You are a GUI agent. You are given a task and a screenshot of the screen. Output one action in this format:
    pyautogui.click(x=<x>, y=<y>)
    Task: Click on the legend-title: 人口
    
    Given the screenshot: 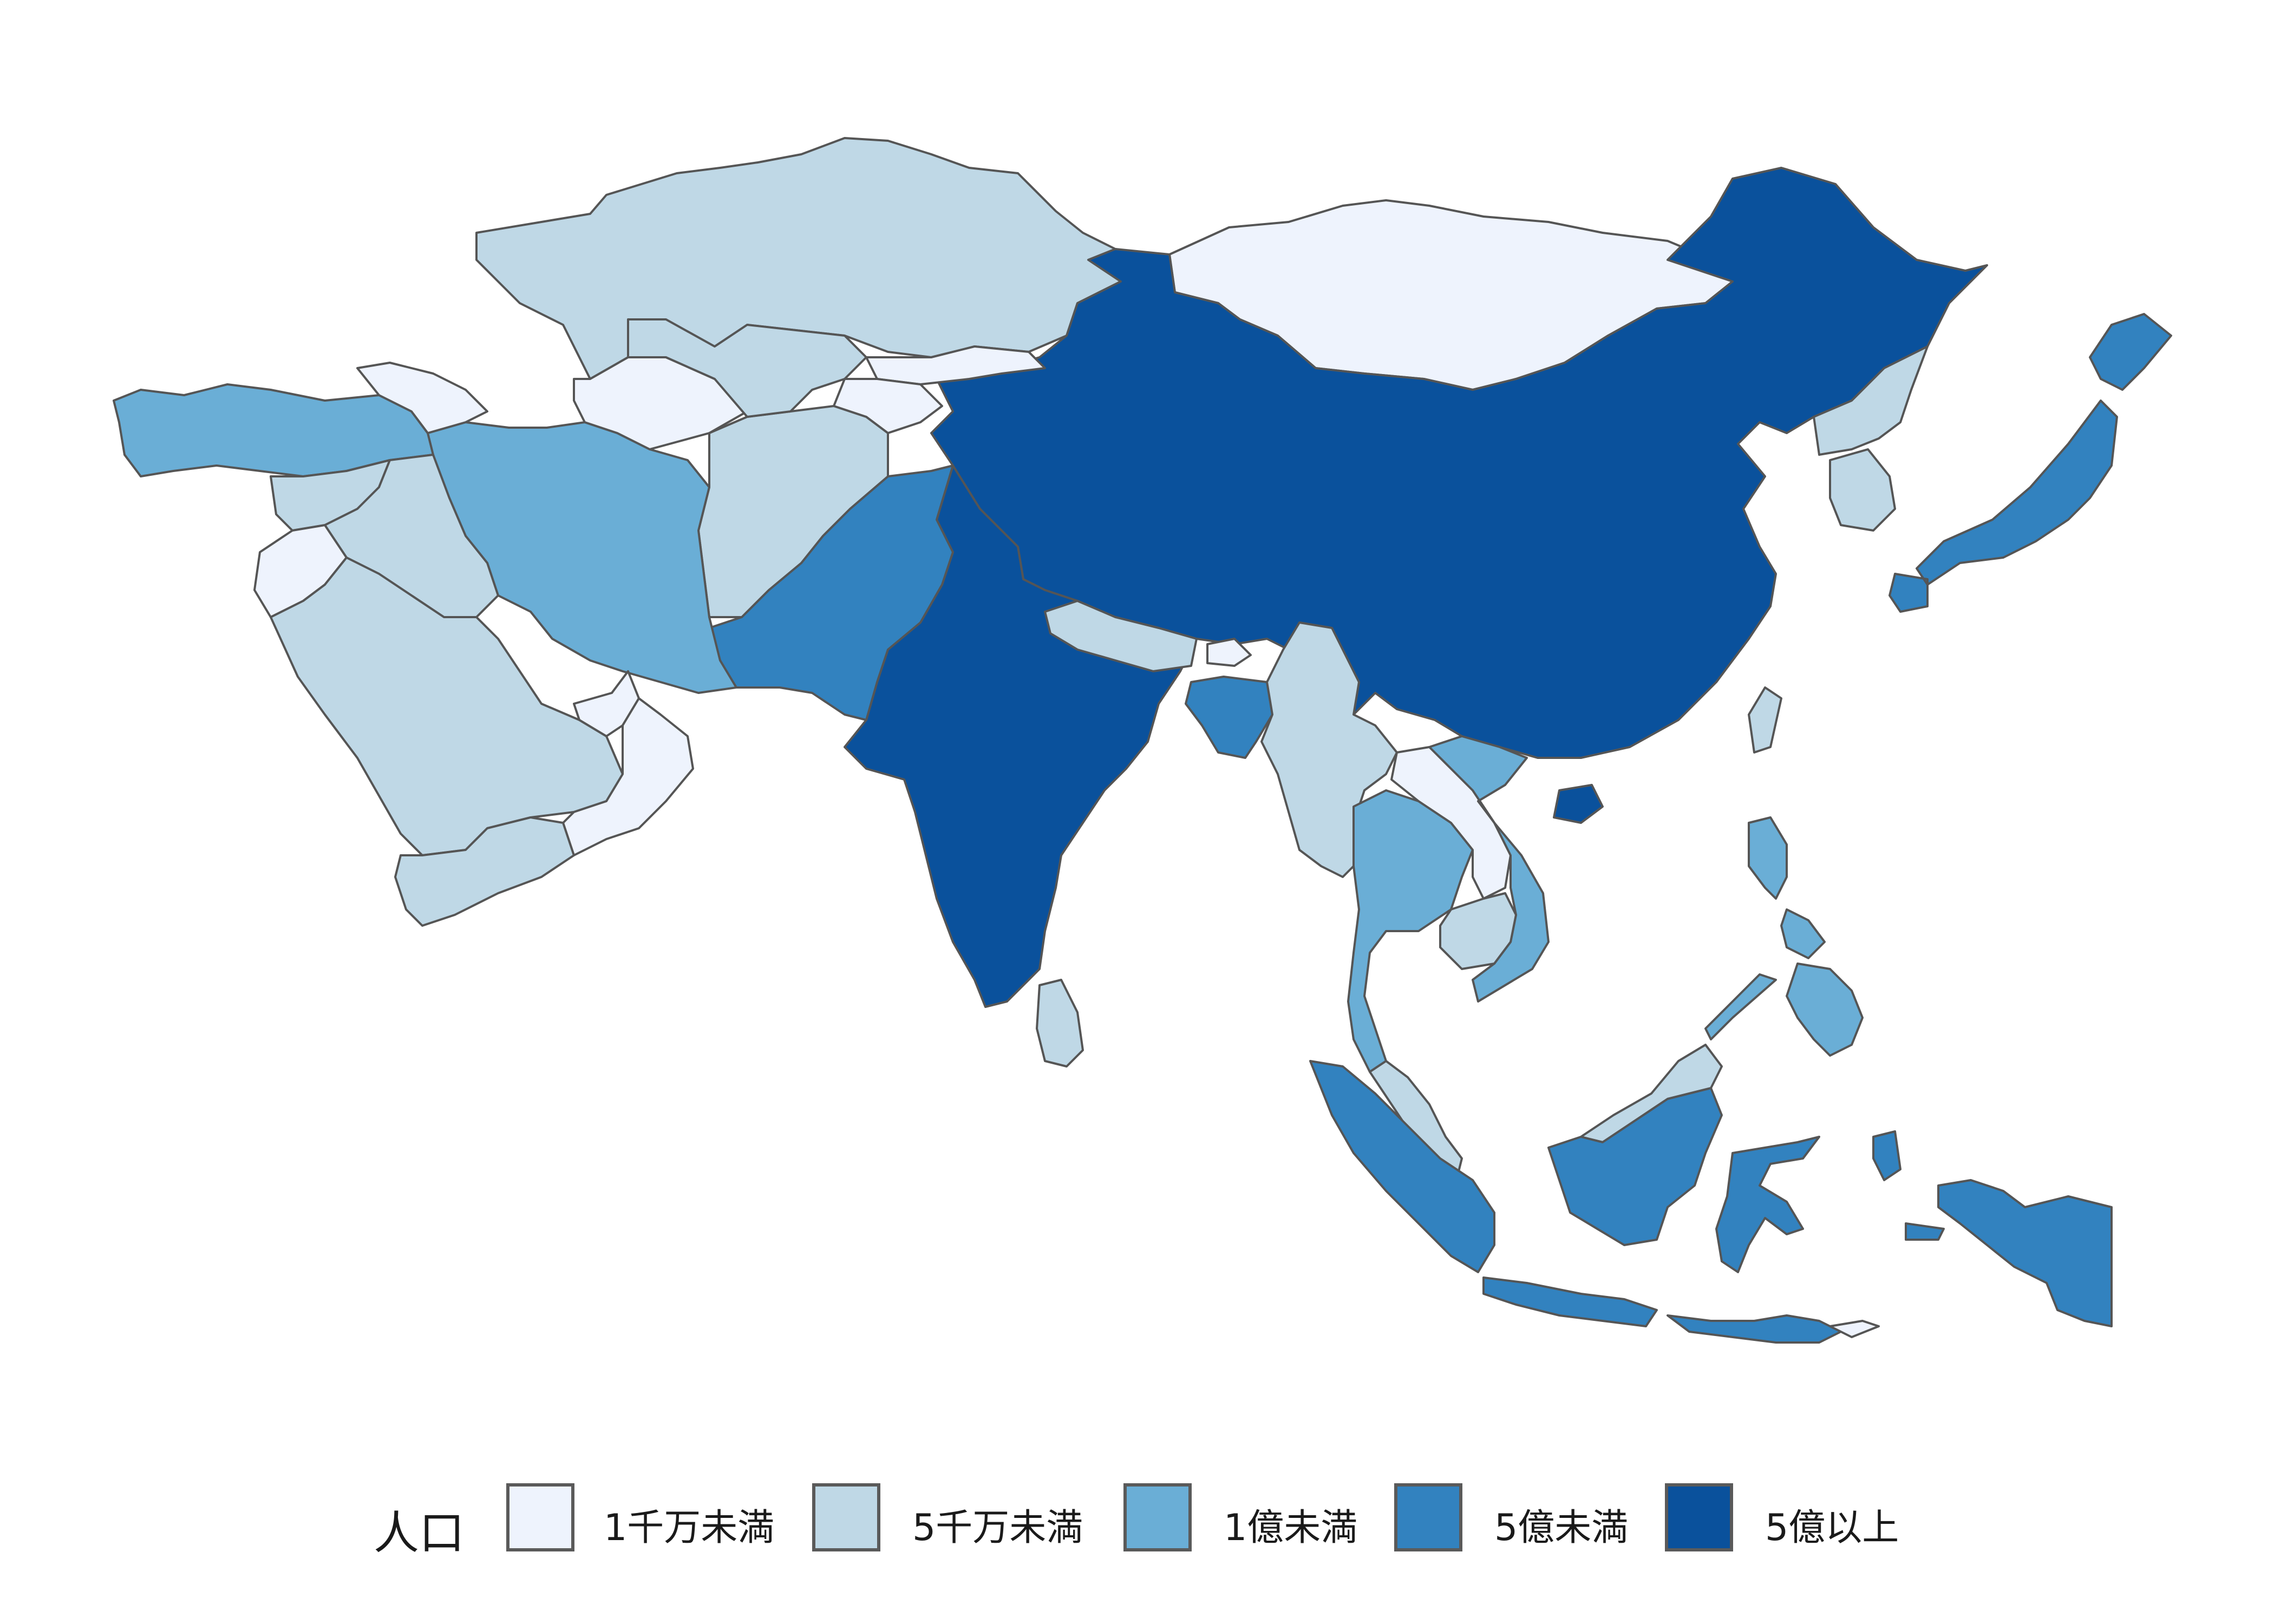 What is the action you would take?
    pyautogui.click(x=420, y=1533)
    